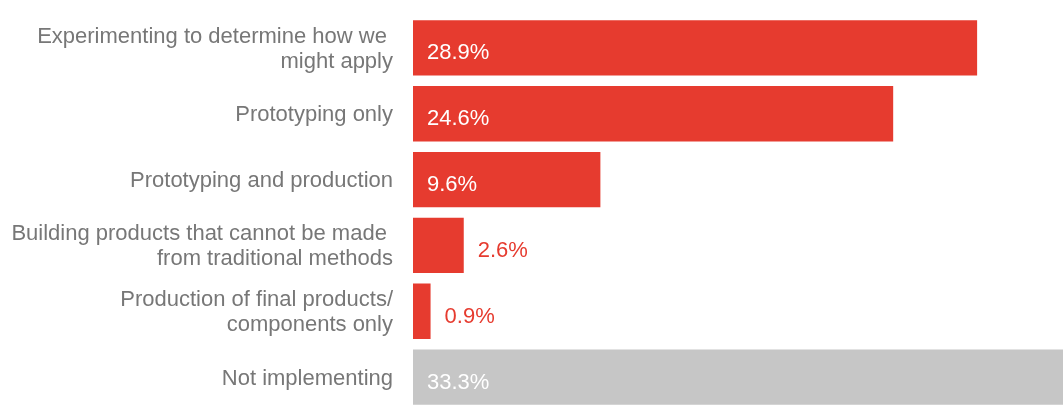  Describe the element at coordinates (215, 47) in the screenshot. I see `y-tick-label: Experimenting to determine how we might apply` at that location.